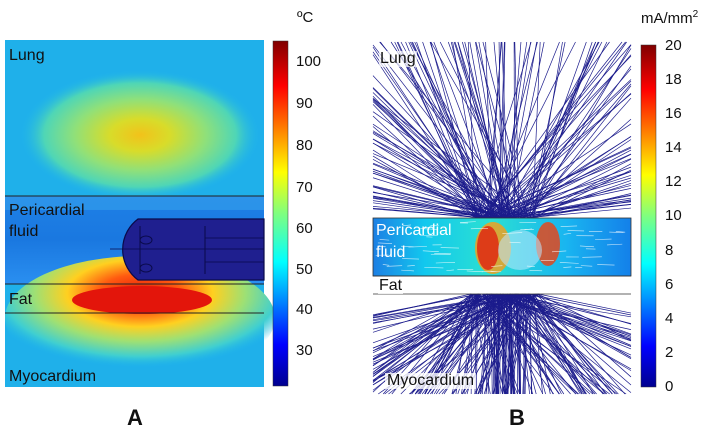  Describe the element at coordinates (304, 309) in the screenshot. I see `tick-a: 40` at that location.